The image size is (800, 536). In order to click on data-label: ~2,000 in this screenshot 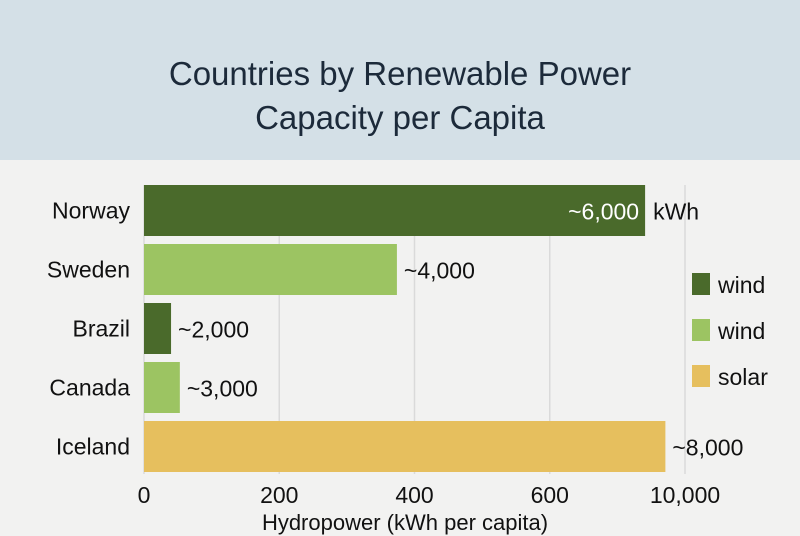, I will do `click(213, 330)`.